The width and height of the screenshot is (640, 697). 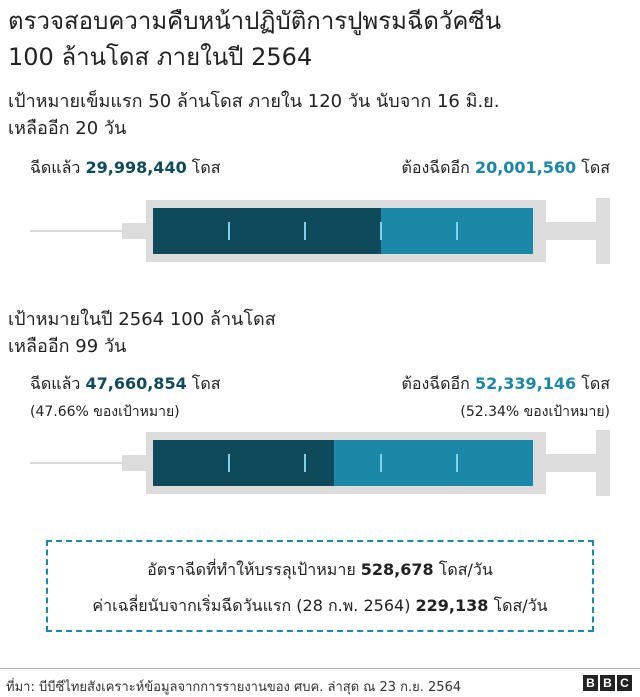 I want to click on rates-required-label: อัตราฉีดที่ทำให้บรรลุเป้าหมาย, so click(x=251, y=569).